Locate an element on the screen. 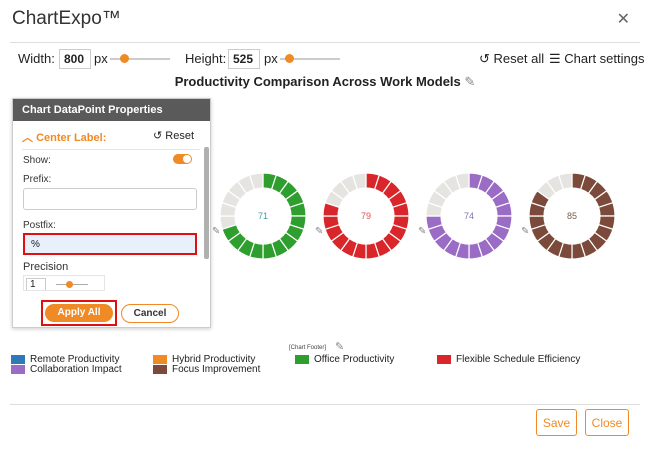 The image size is (650, 450). reset-button: ↺ Reset is located at coordinates (173, 135).